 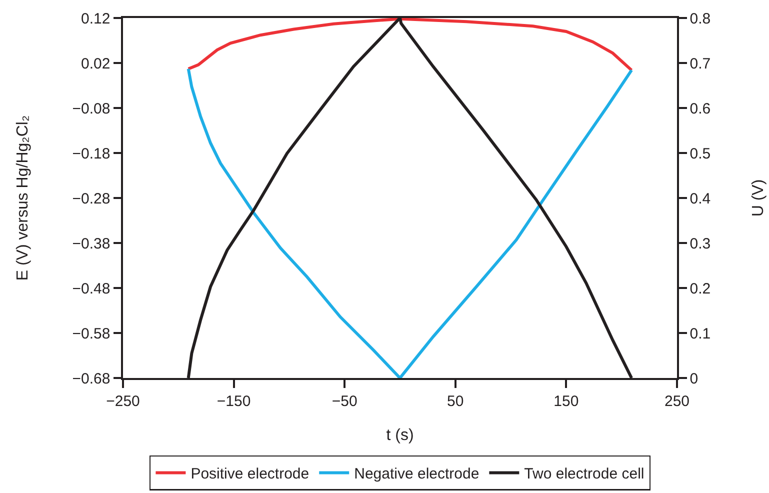 What do you see at coordinates (700, 63) in the screenshot?
I see `y2-tick-label: 0.7` at bounding box center [700, 63].